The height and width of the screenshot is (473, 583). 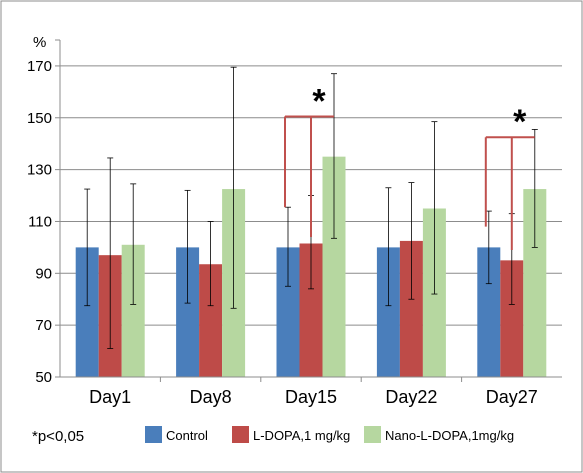 What do you see at coordinates (39, 66) in the screenshot?
I see `y-tick-label: 170` at bounding box center [39, 66].